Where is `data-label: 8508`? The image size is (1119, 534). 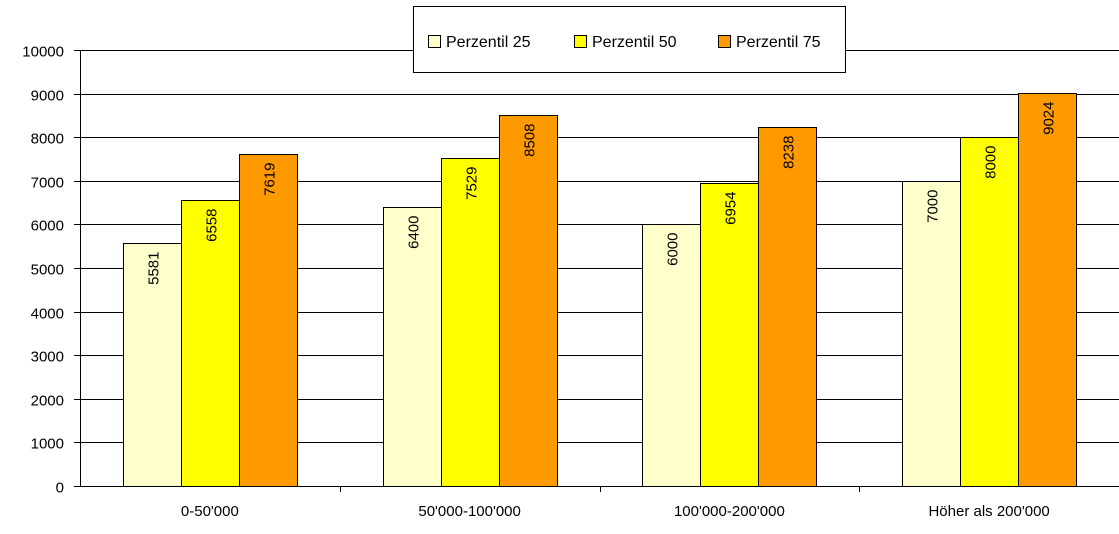 data-label: 8508 is located at coordinates (530, 140).